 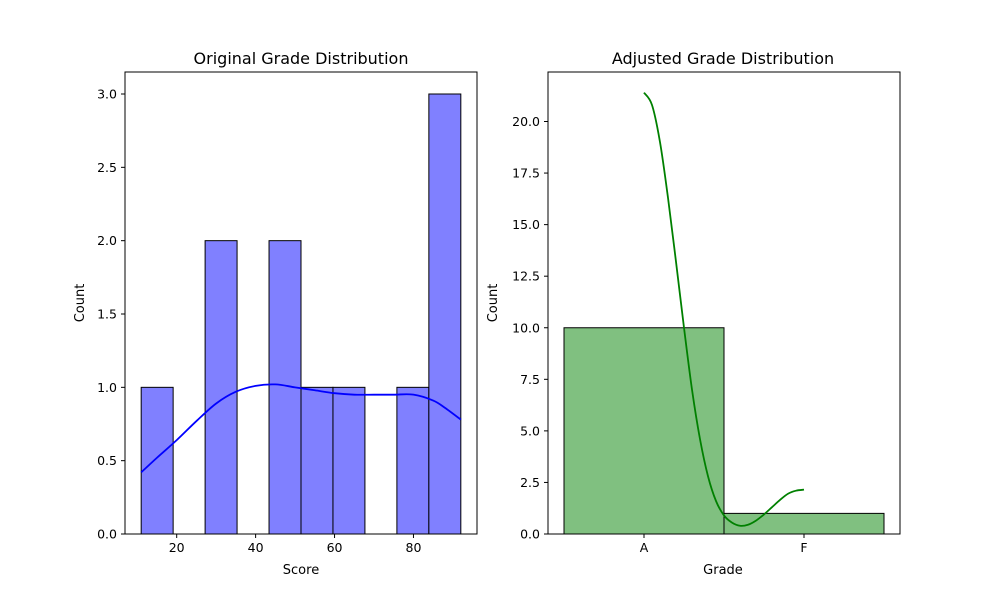 I want to click on y-tick-label: 17.5, so click(x=526, y=173).